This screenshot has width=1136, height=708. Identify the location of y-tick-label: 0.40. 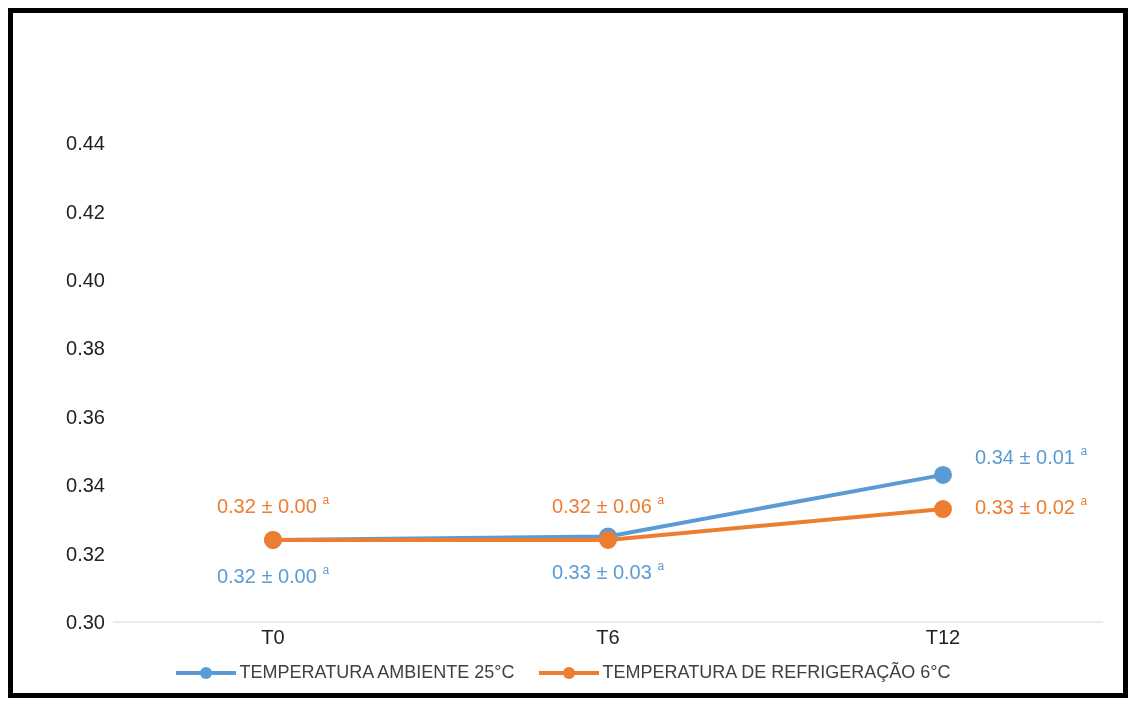
(85, 279).